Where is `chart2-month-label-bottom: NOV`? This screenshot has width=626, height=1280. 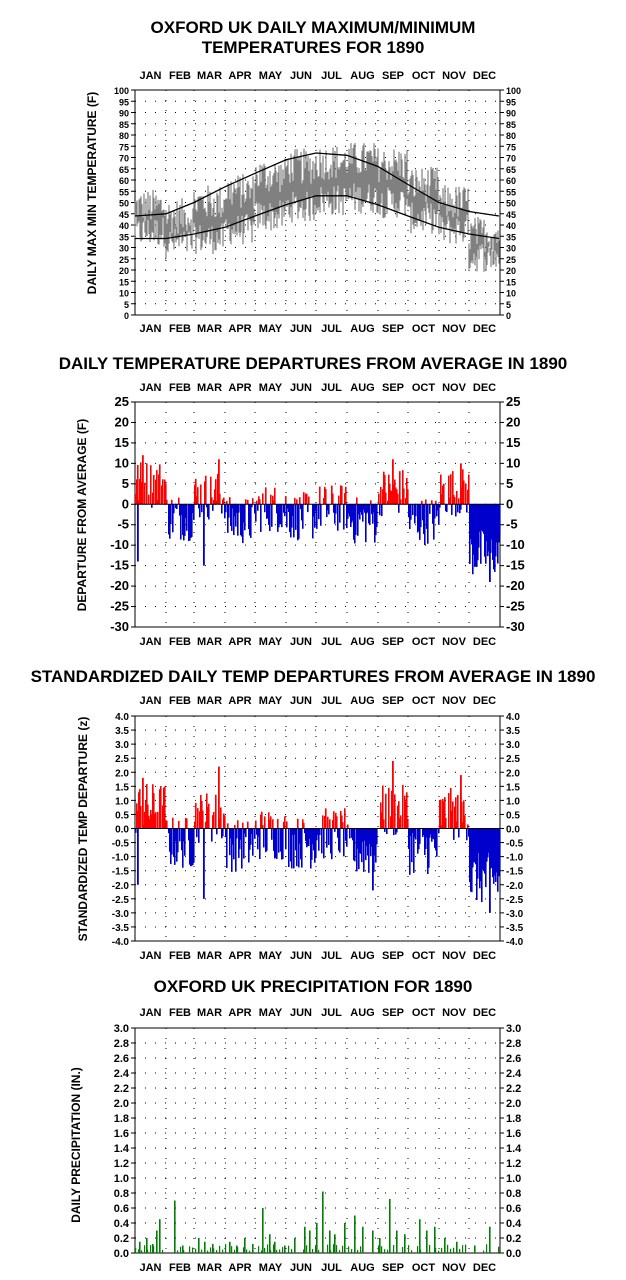
chart2-month-label-bottom: NOV is located at coordinates (454, 642).